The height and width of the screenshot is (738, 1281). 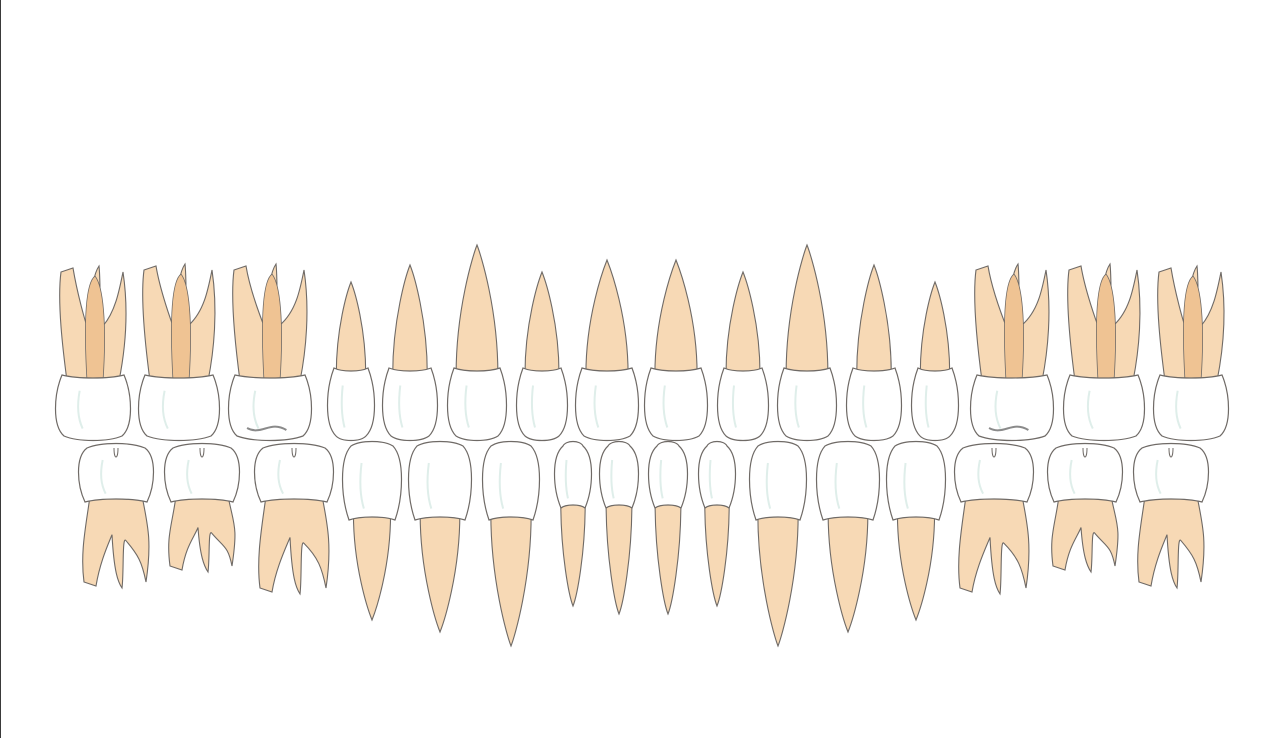 I want to click on upper-tooth-4-premolar, so click(x=351, y=361).